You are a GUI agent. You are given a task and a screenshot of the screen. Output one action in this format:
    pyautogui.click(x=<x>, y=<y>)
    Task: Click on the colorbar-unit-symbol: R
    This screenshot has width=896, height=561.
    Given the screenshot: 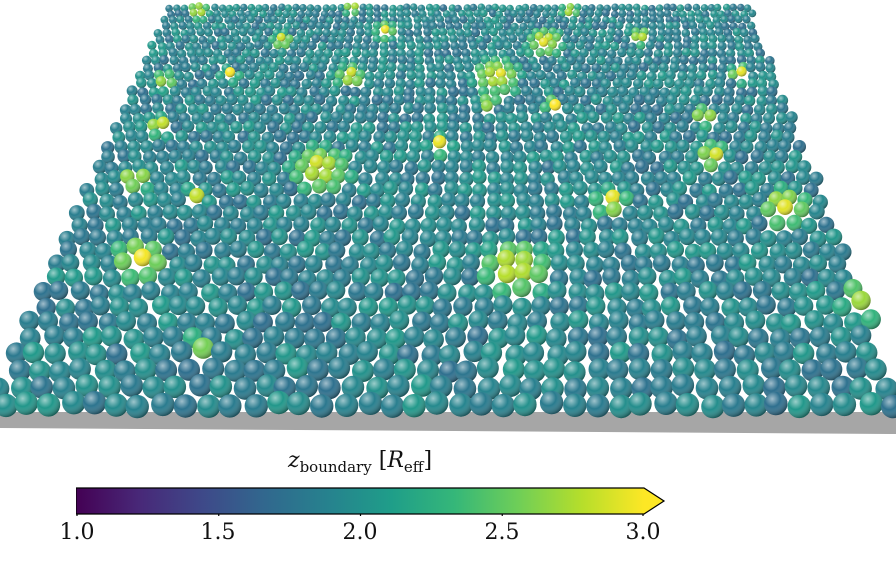 What is the action you would take?
    pyautogui.click(x=395, y=460)
    